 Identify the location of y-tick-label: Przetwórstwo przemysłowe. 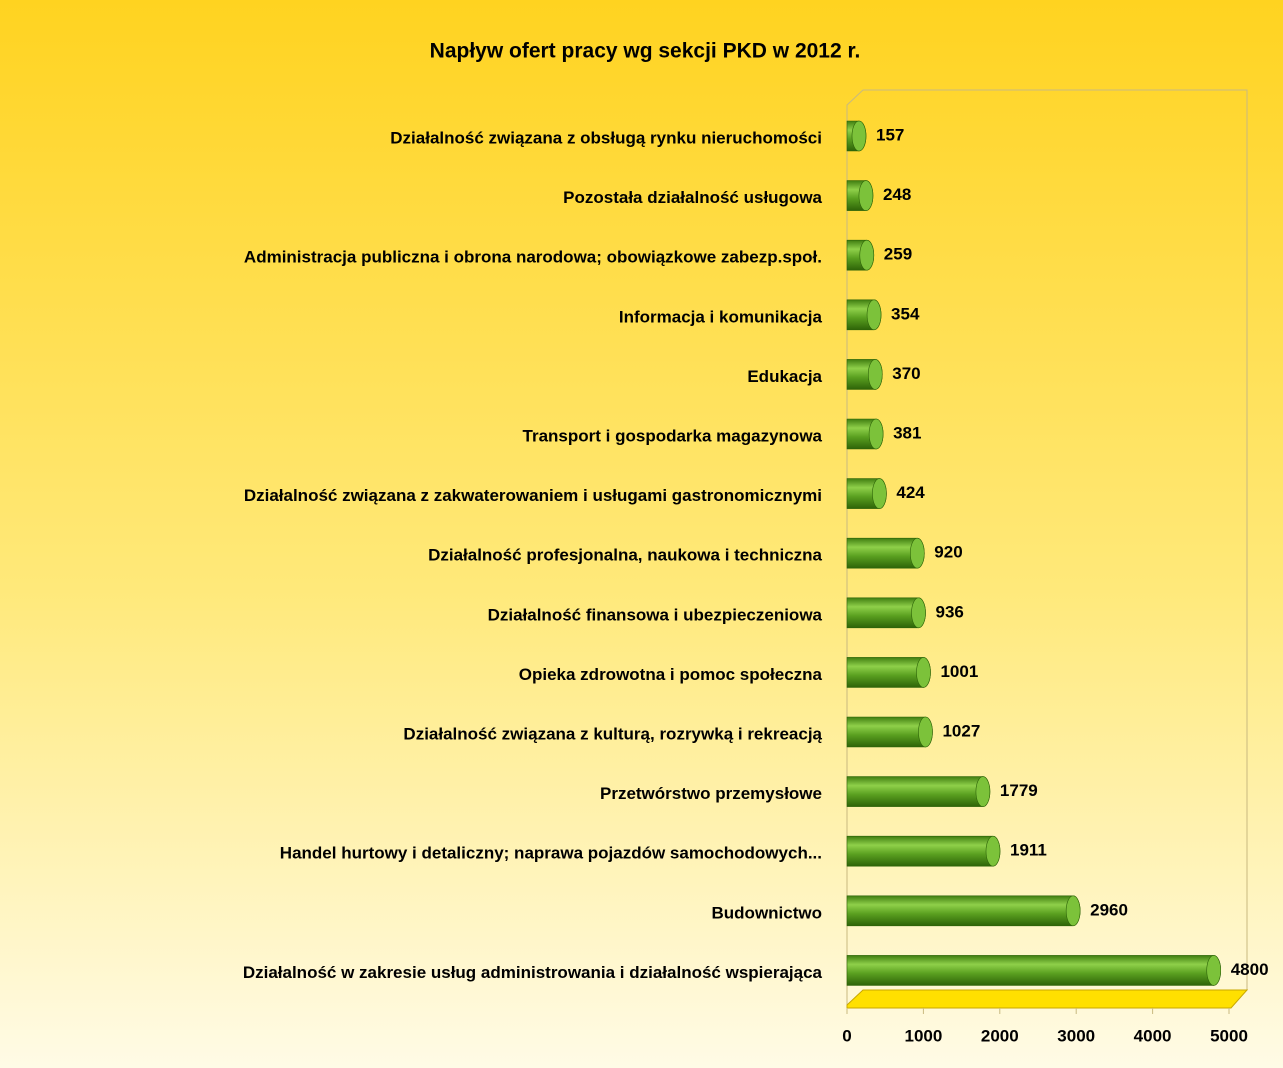
(711, 793).